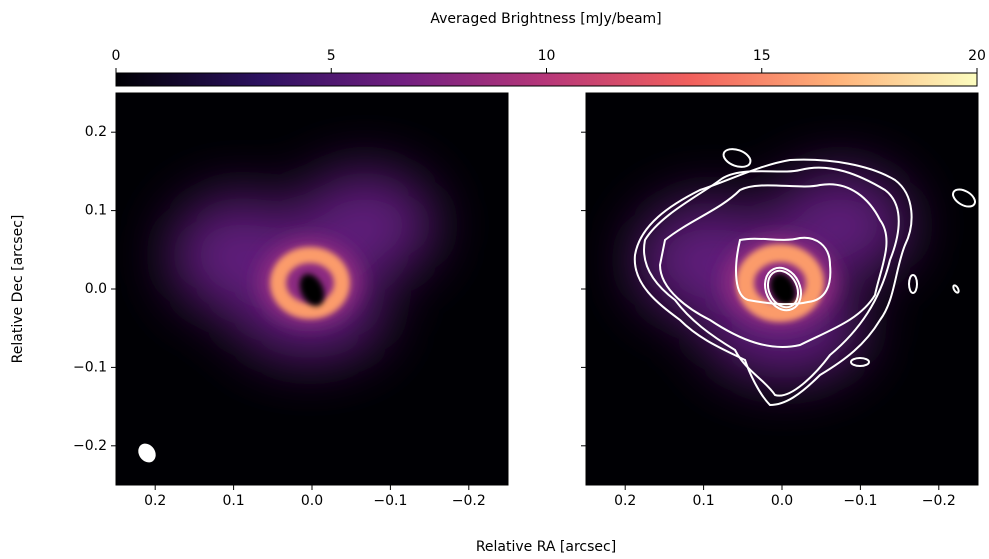  Describe the element at coordinates (96, 132) in the screenshot. I see `y-tick-label: 0.2` at that location.